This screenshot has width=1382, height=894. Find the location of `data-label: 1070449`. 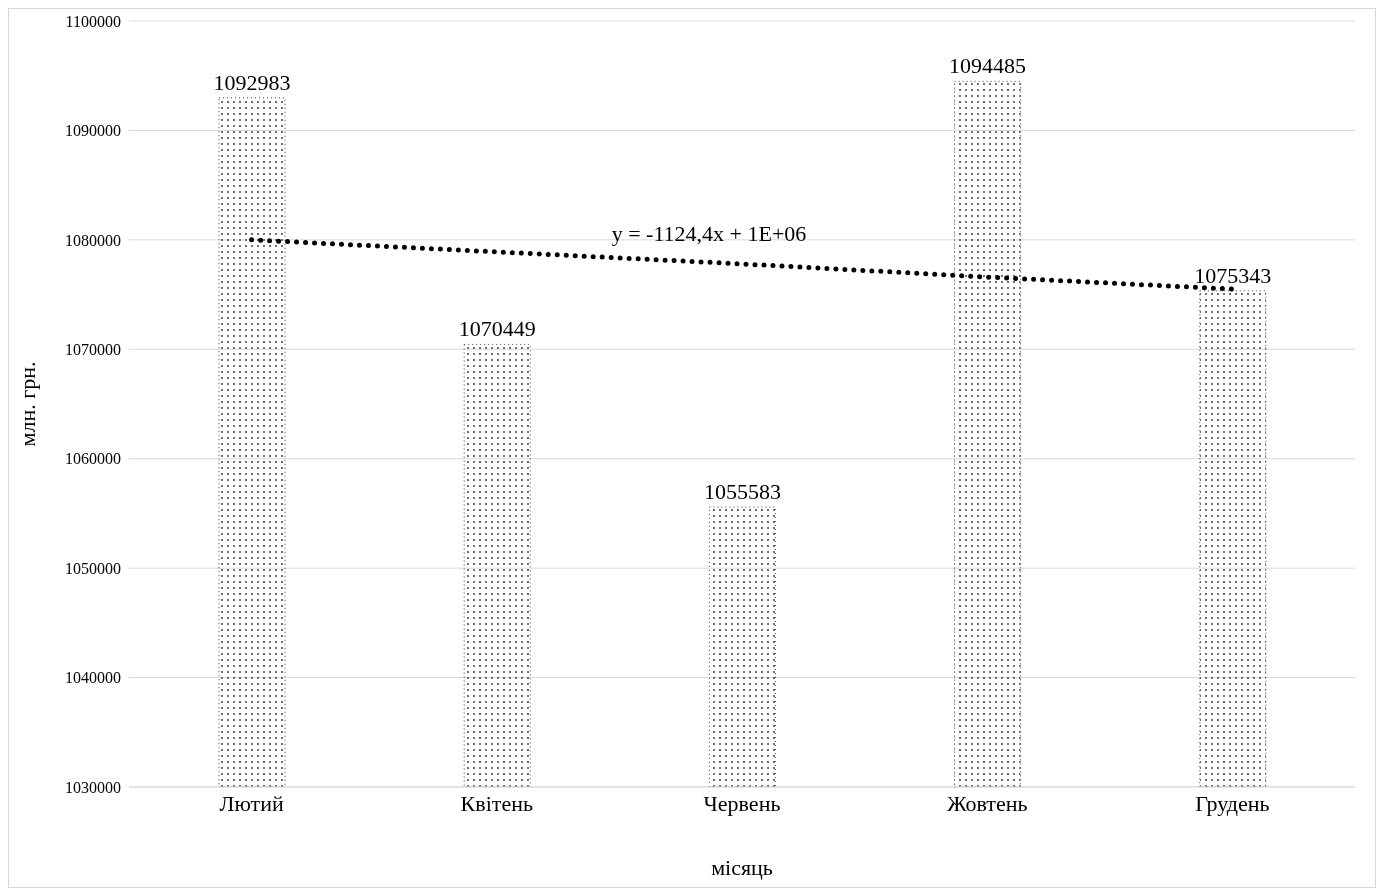

data-label: 1070449 is located at coordinates (497, 329).